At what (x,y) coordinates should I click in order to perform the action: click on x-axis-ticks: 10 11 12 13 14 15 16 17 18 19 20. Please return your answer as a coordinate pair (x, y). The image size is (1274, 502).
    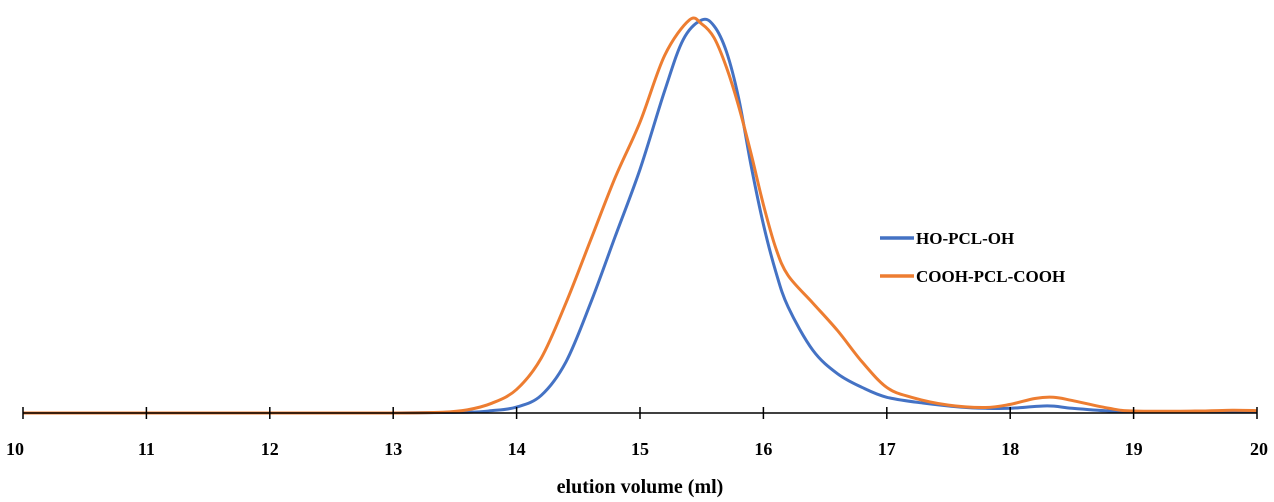
    Looking at the image, I should click on (637, 433).